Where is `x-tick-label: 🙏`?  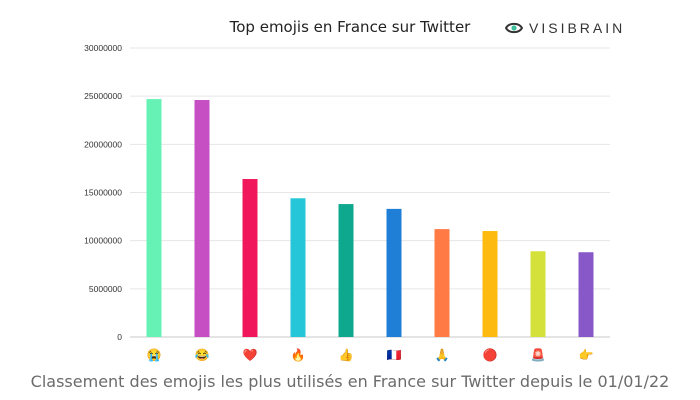 x-tick-label: 🙏 is located at coordinates (442, 355).